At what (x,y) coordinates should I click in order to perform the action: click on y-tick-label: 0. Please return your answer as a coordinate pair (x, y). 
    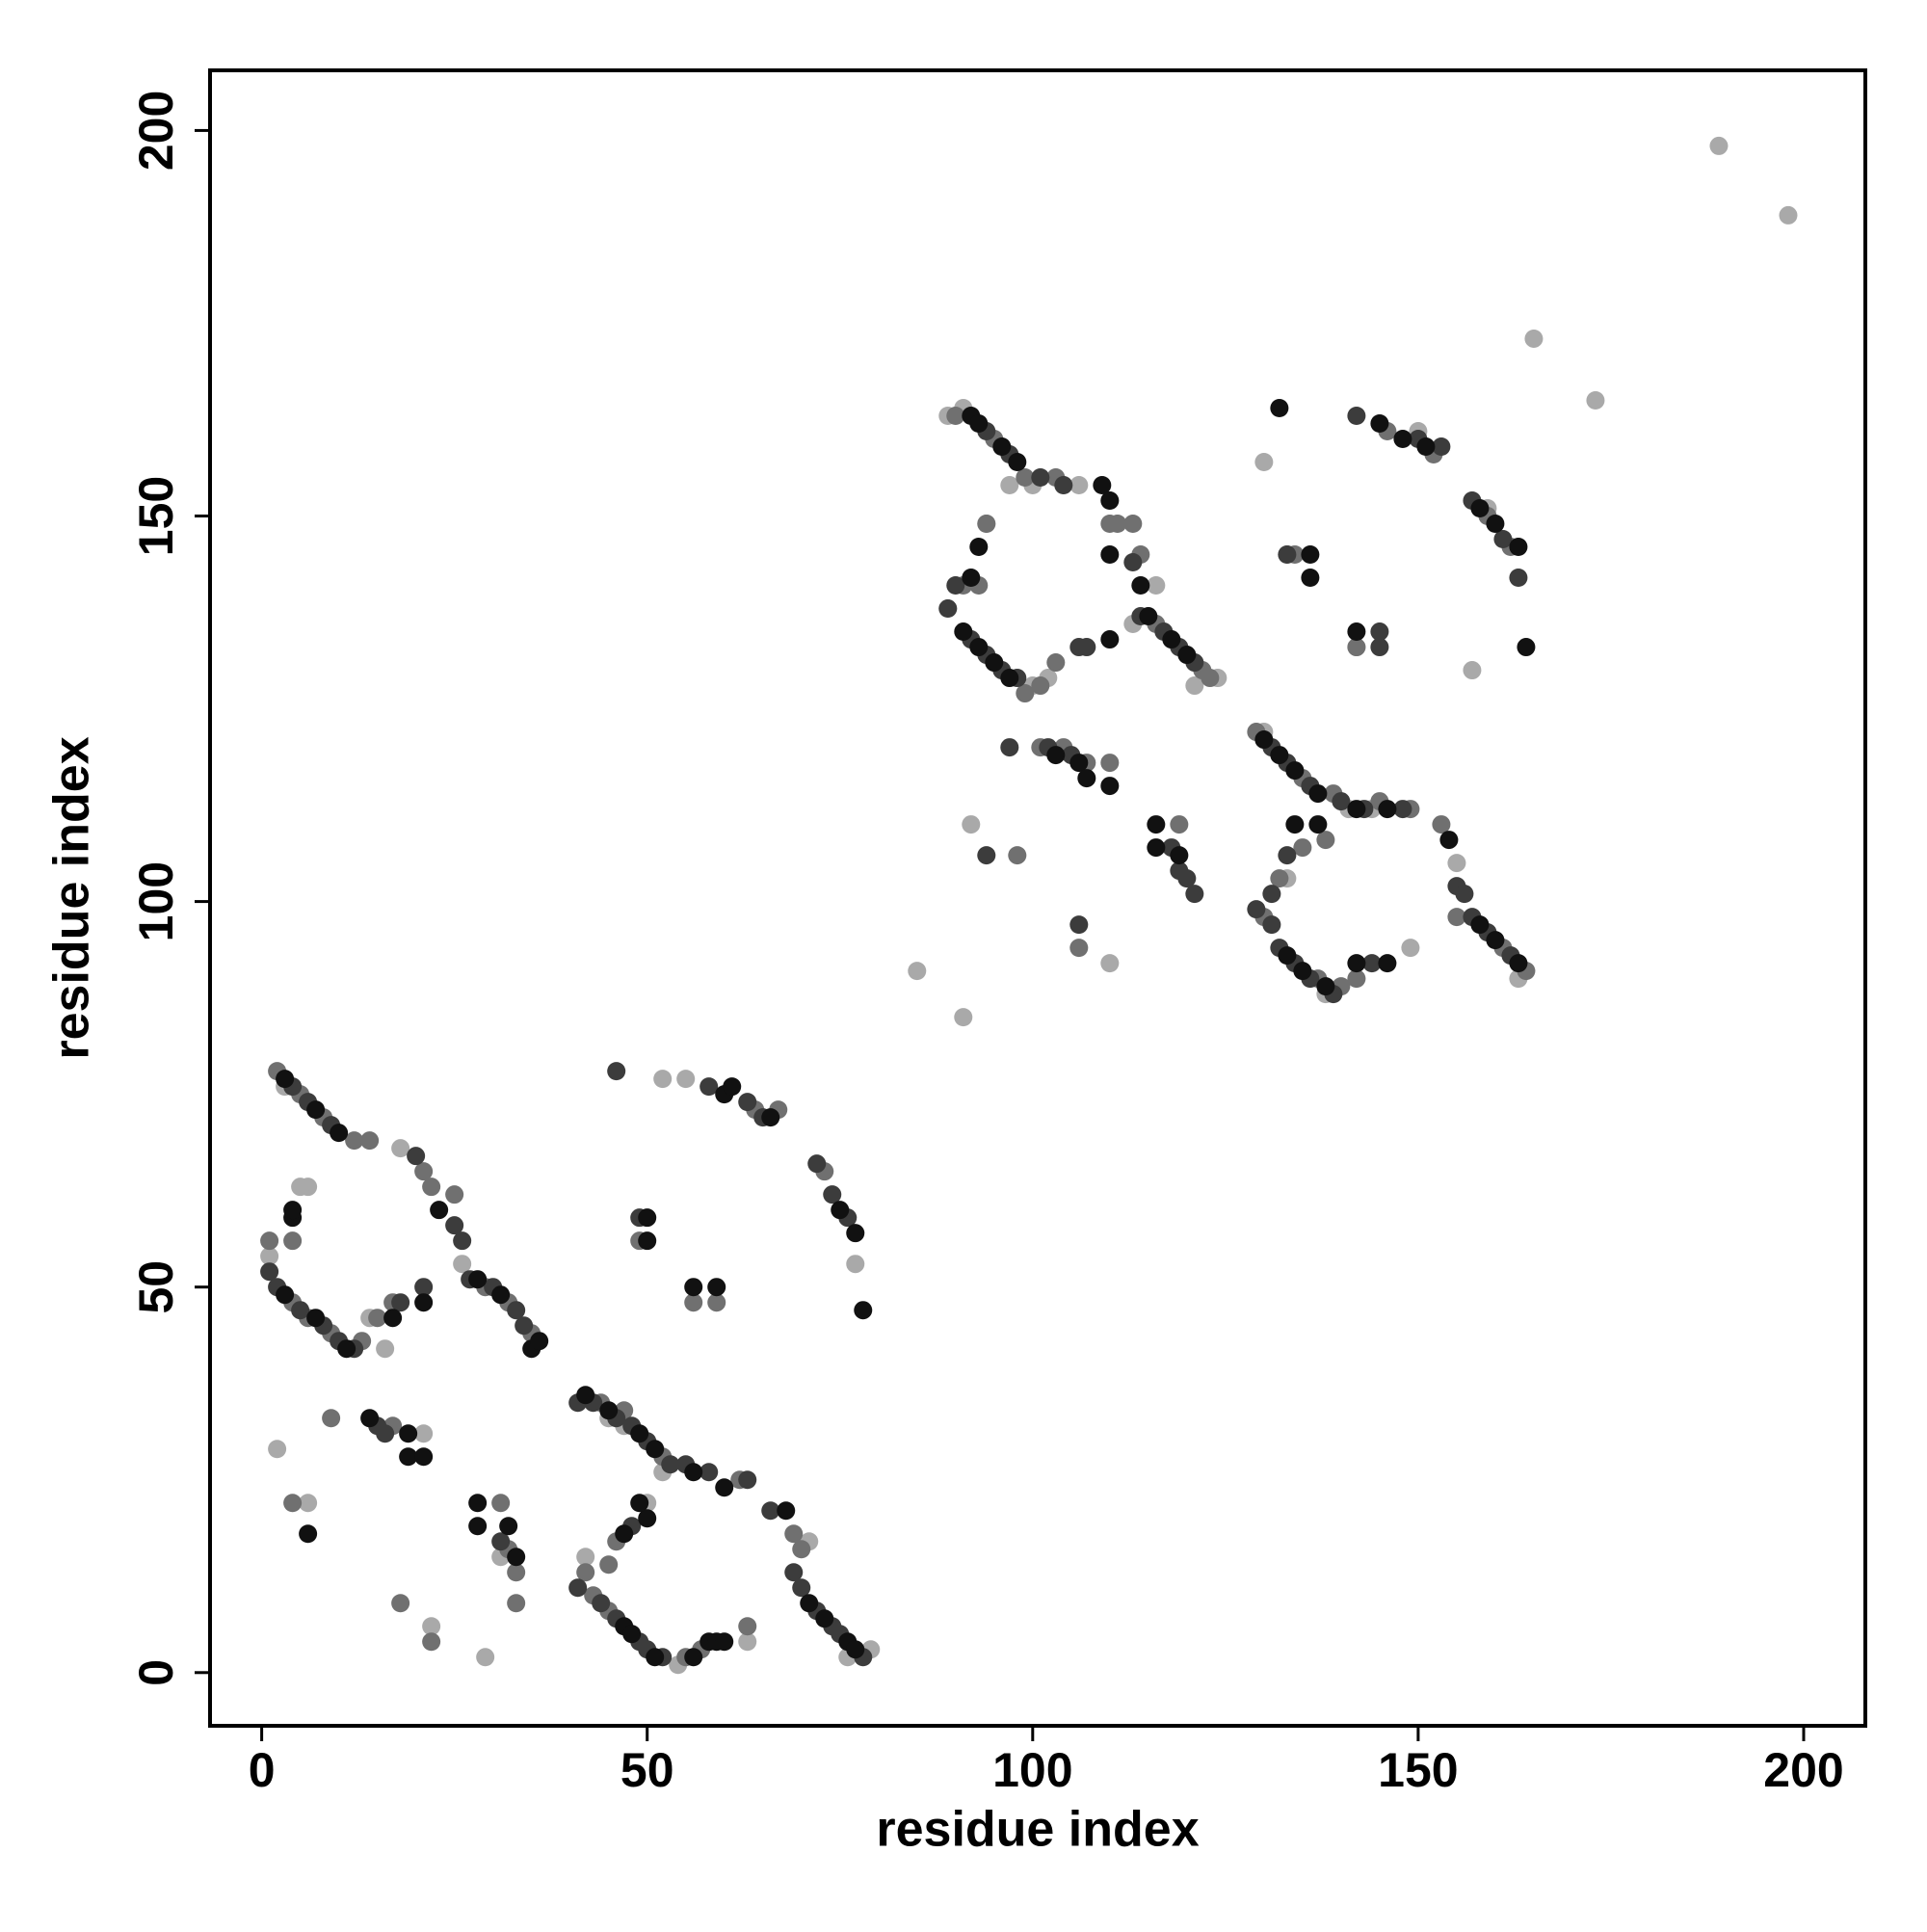
    Looking at the image, I should click on (156, 1672).